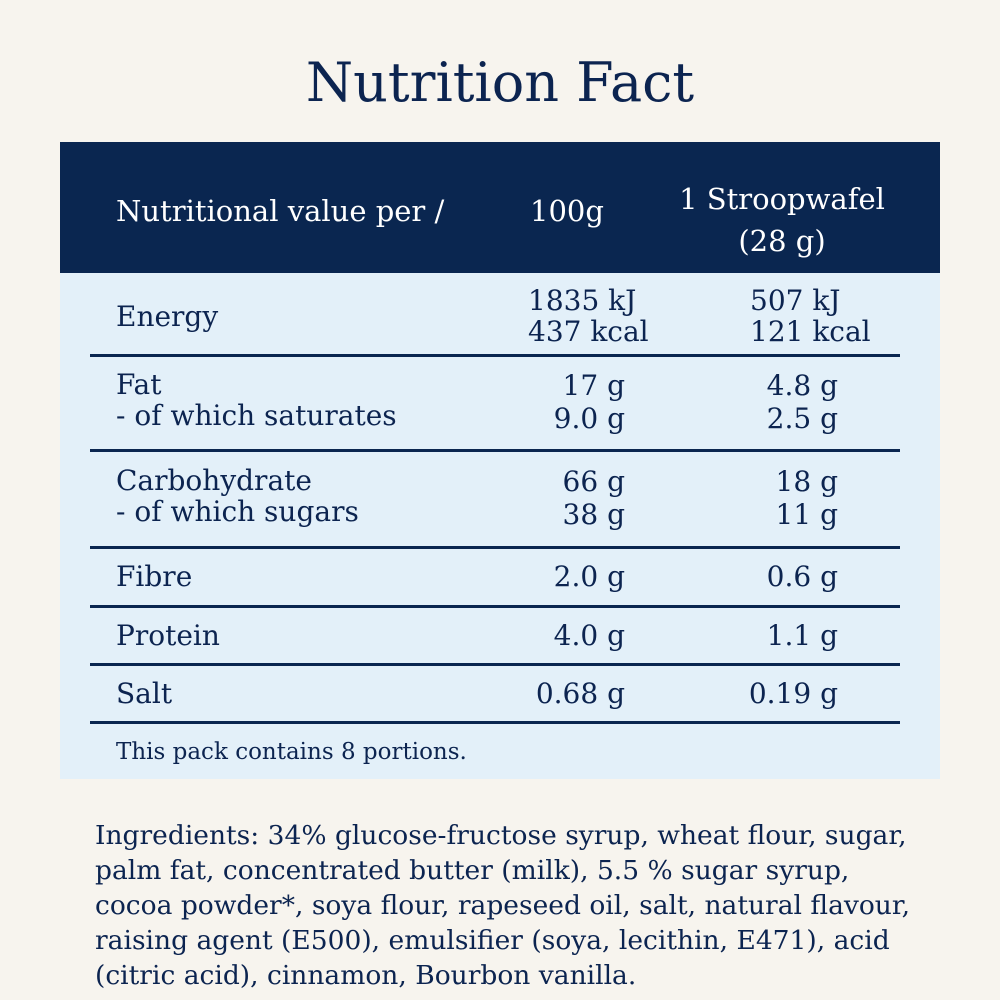  Describe the element at coordinates (806, 481) in the screenshot. I see `value-cell: 18 g` at that location.